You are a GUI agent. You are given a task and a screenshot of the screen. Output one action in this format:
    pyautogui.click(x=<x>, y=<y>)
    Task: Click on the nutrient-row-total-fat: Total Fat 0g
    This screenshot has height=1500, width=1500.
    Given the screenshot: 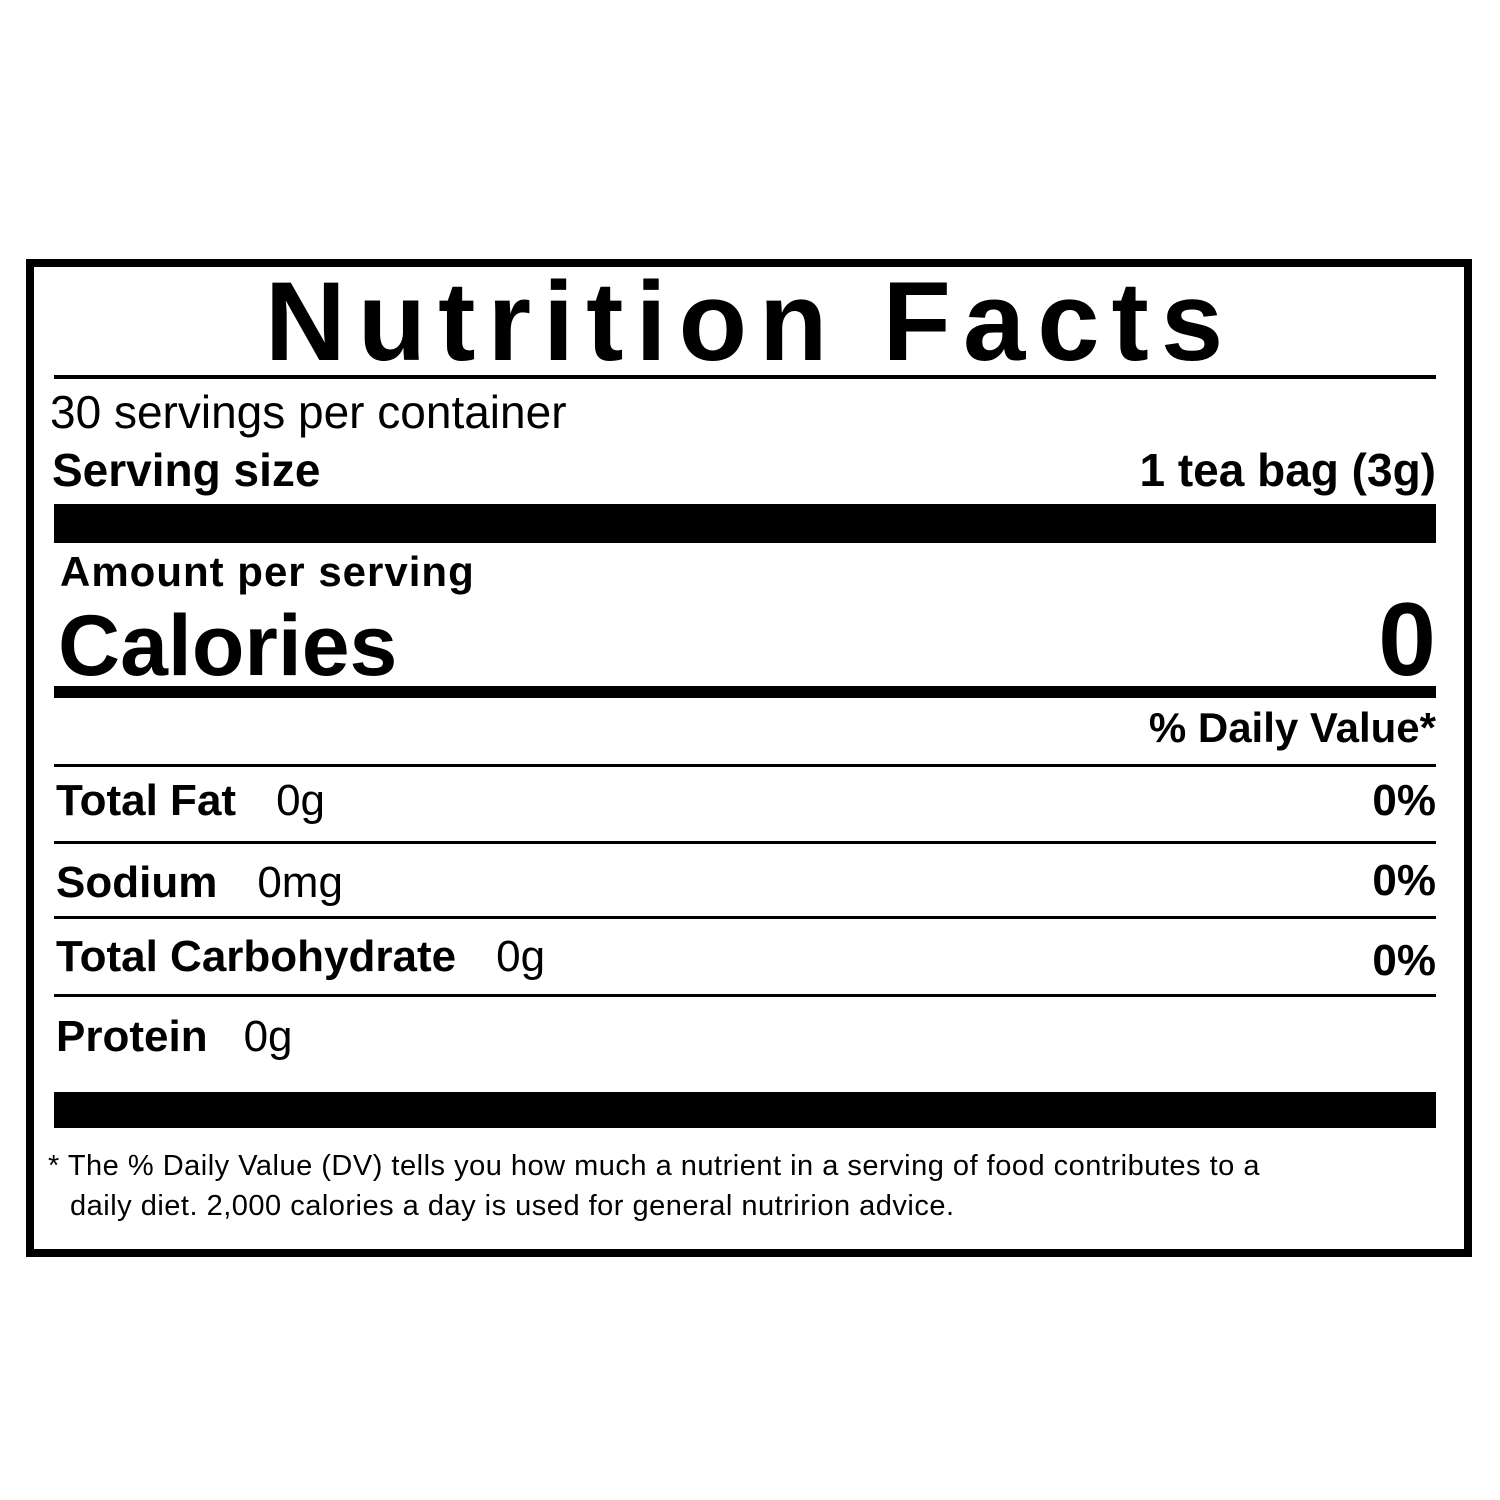 What is the action you would take?
    pyautogui.click(x=190, y=801)
    